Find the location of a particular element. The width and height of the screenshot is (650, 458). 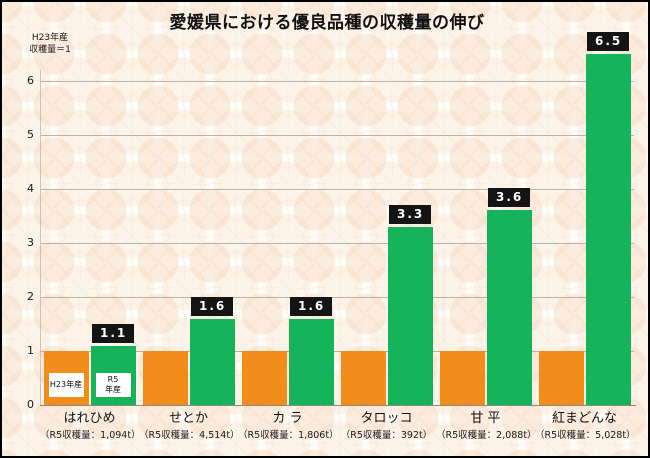

y-tick-label: 6 is located at coordinates (30, 80).